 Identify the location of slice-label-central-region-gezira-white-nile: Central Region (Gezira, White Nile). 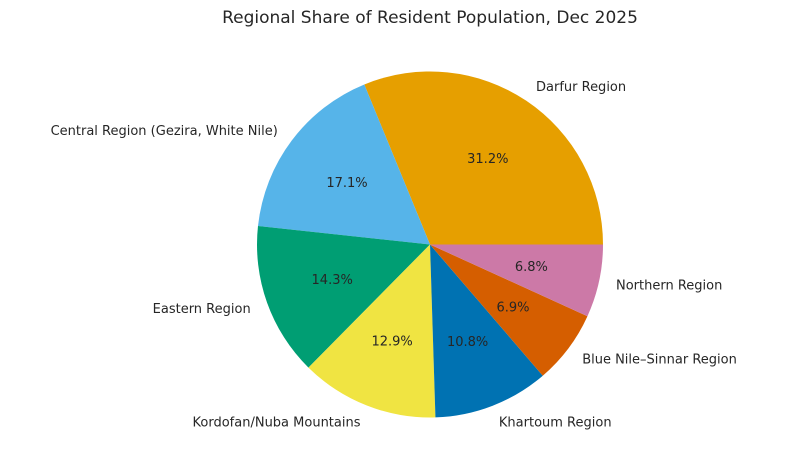
(164, 131).